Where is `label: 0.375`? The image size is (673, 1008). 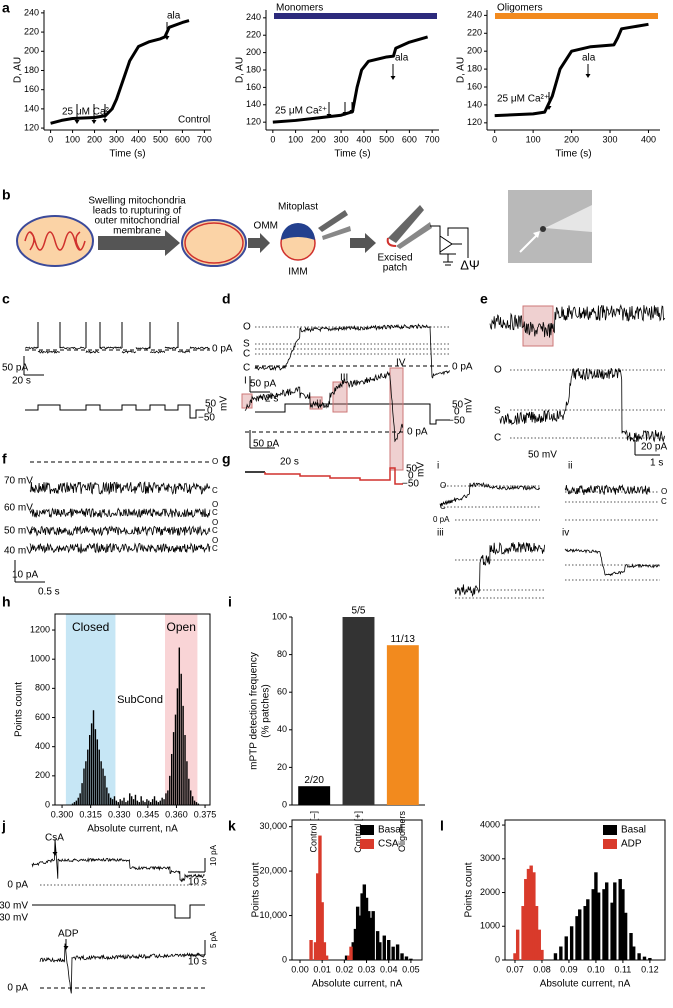 label: 0.375 is located at coordinates (205, 814).